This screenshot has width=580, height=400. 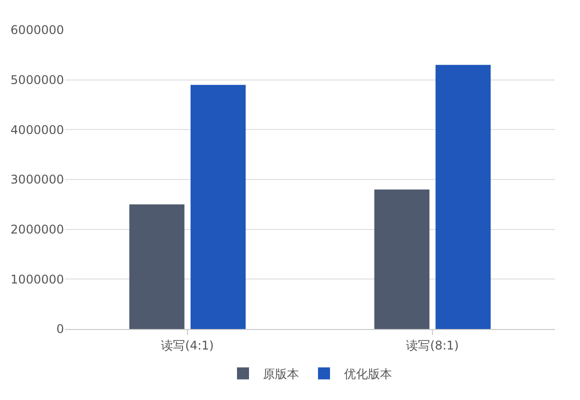 I want to click on y-tick-label: 0, so click(x=60, y=329).